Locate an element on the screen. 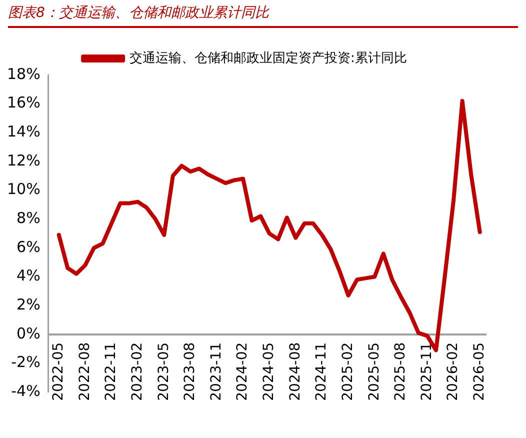  x-tick-label: 2026-05 is located at coordinates (480, 371).